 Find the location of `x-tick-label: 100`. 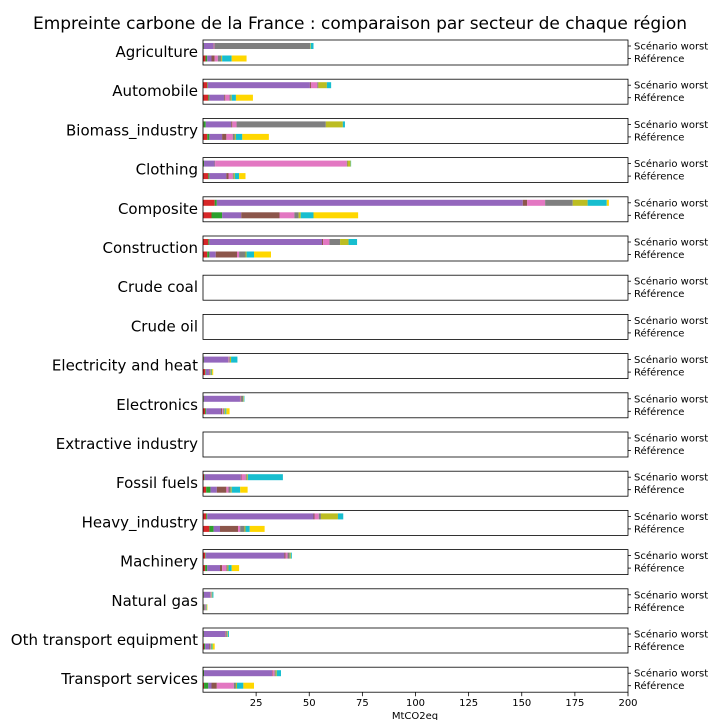

x-tick-label: 100 is located at coordinates (415, 703).